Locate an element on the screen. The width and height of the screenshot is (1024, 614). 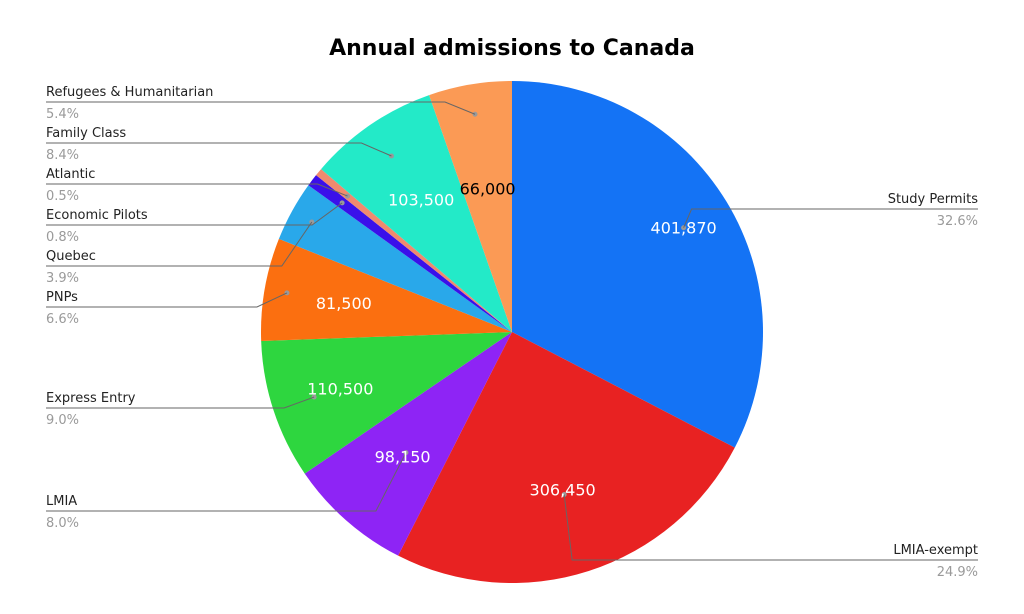
category-label-atlantic: Atlantic is located at coordinates (70, 174).